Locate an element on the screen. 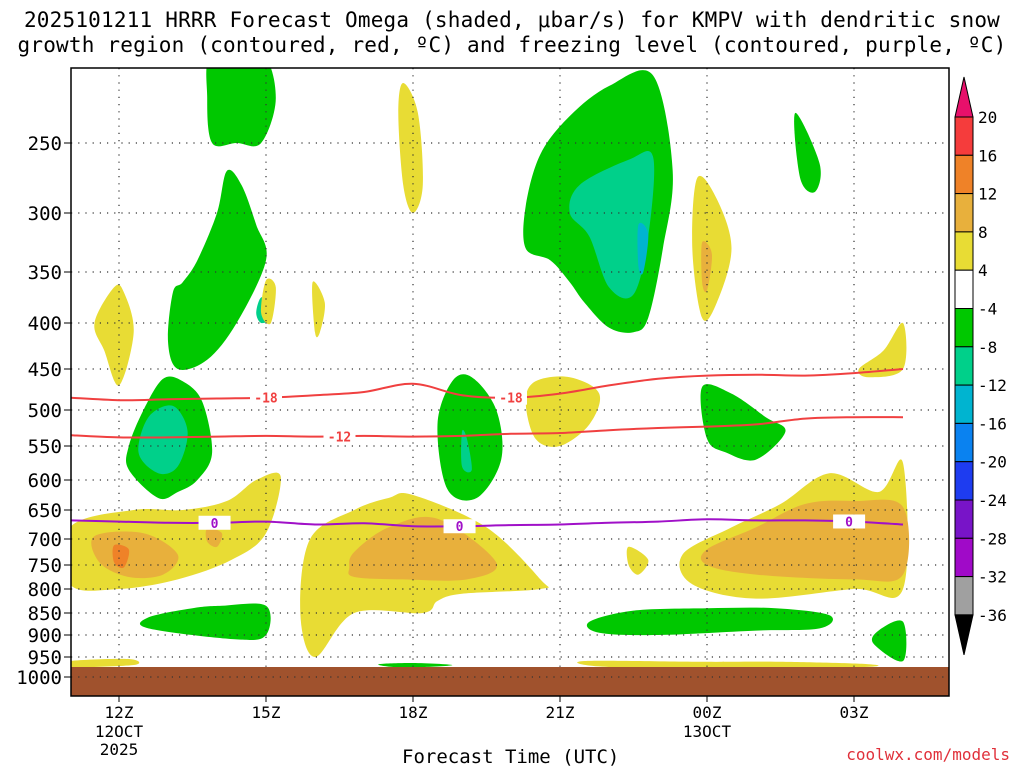  ground-fill is located at coordinates (510, 681).